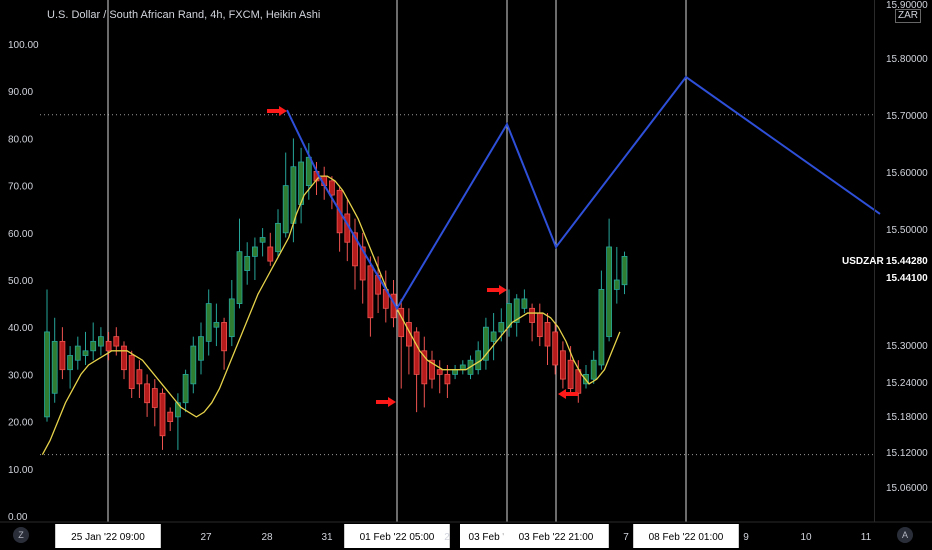  Describe the element at coordinates (863, 261) in the screenshot. I see `symbol-label: USDZAR` at that location.